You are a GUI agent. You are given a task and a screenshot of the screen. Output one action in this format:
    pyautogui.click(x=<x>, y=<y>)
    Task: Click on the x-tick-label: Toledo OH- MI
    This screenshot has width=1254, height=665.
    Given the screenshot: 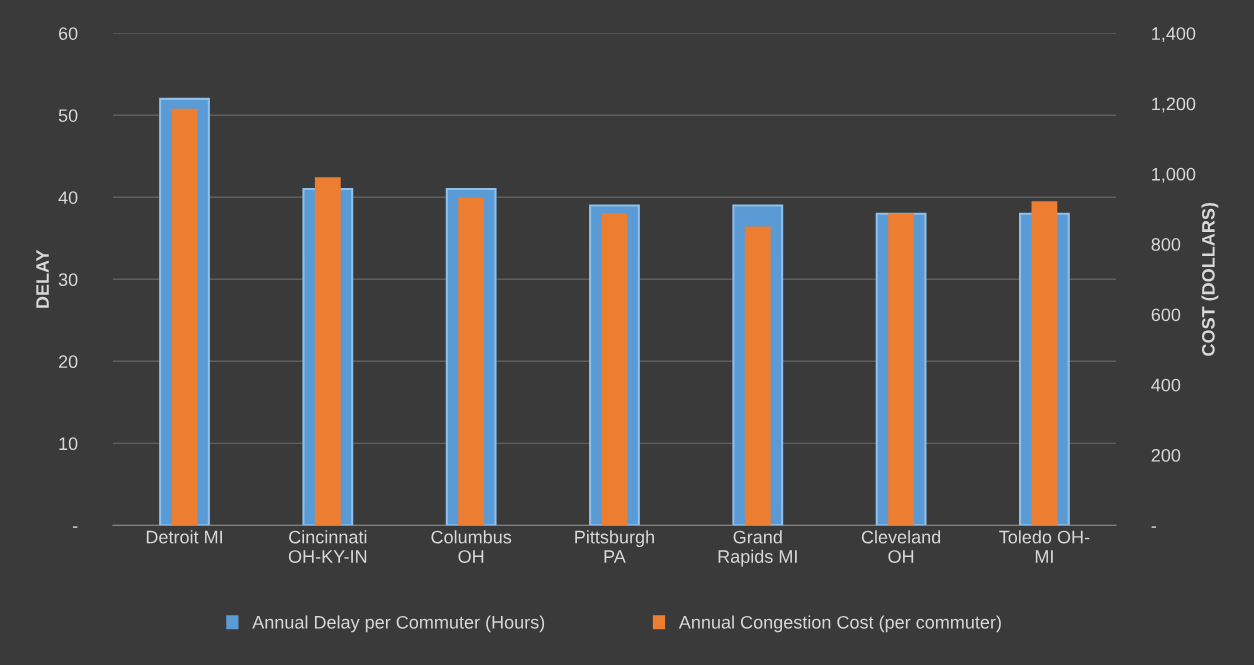 What is the action you would take?
    pyautogui.click(x=1044, y=546)
    